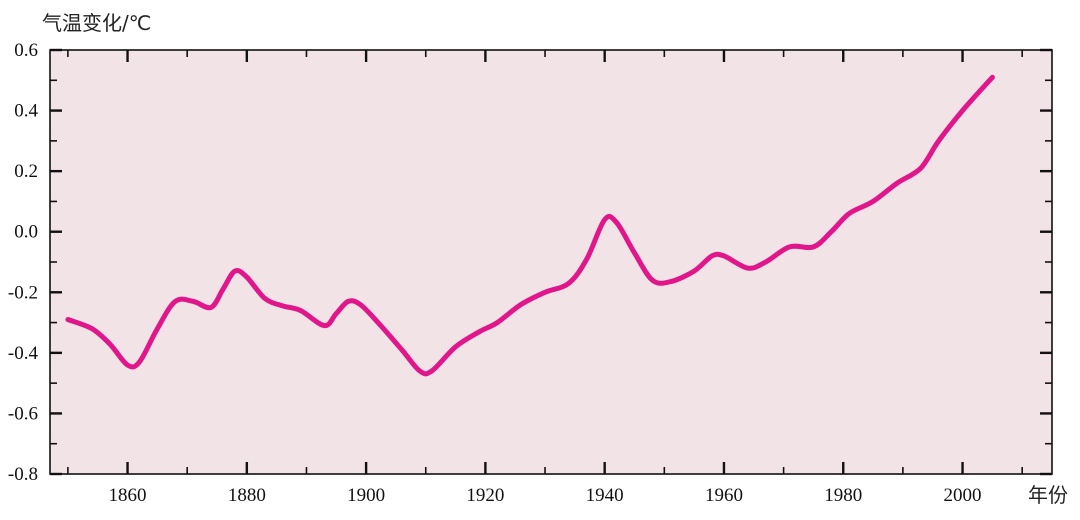 The height and width of the screenshot is (520, 1080). What do you see at coordinates (96, 23) in the screenshot?
I see `y-axis-label: 气温变化/℃` at bounding box center [96, 23].